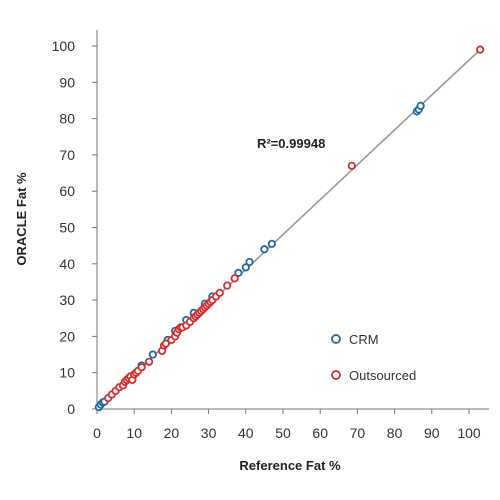  What do you see at coordinates (364, 339) in the screenshot?
I see `legend-label-crm: CRM` at bounding box center [364, 339].